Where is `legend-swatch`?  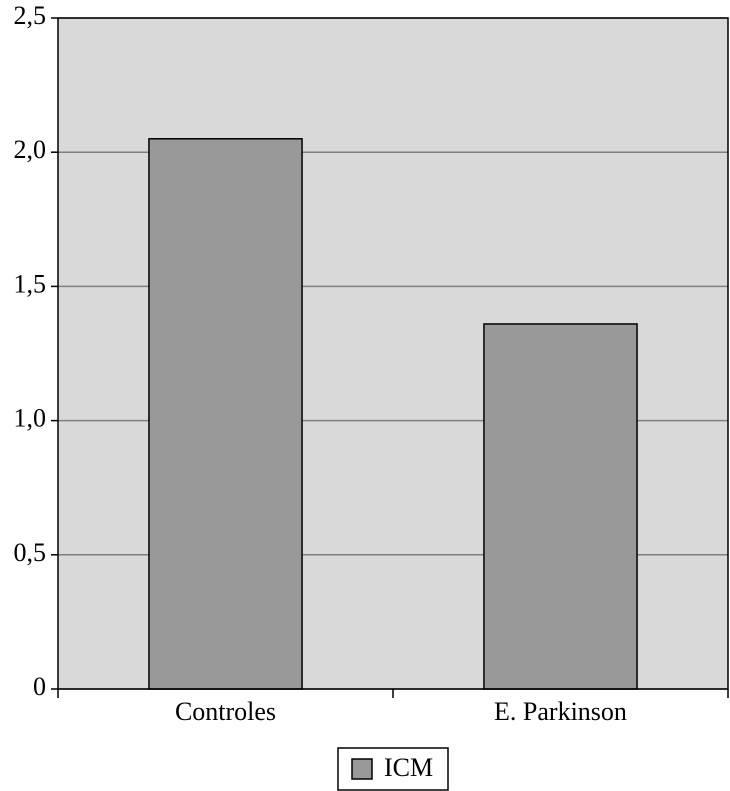 legend-swatch is located at coordinates (362, 769).